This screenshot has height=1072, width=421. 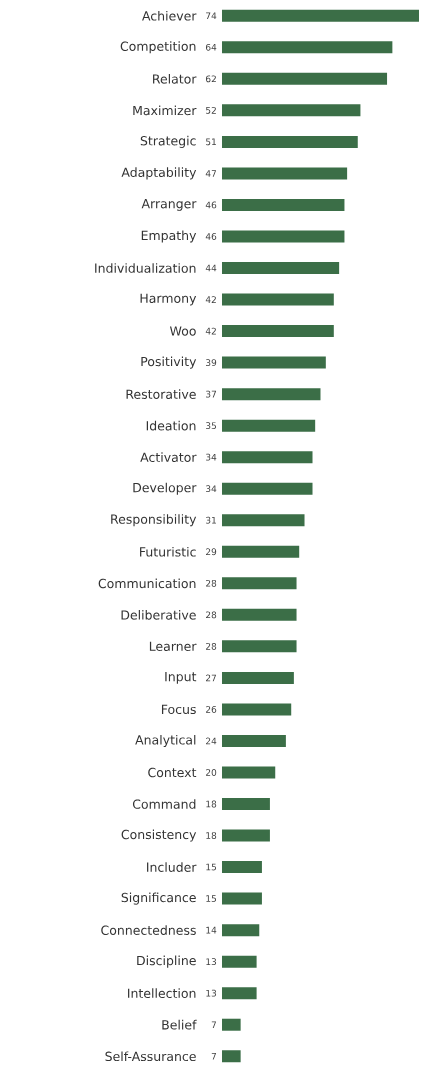 I want to click on data-label: 31, so click(x=211, y=520).